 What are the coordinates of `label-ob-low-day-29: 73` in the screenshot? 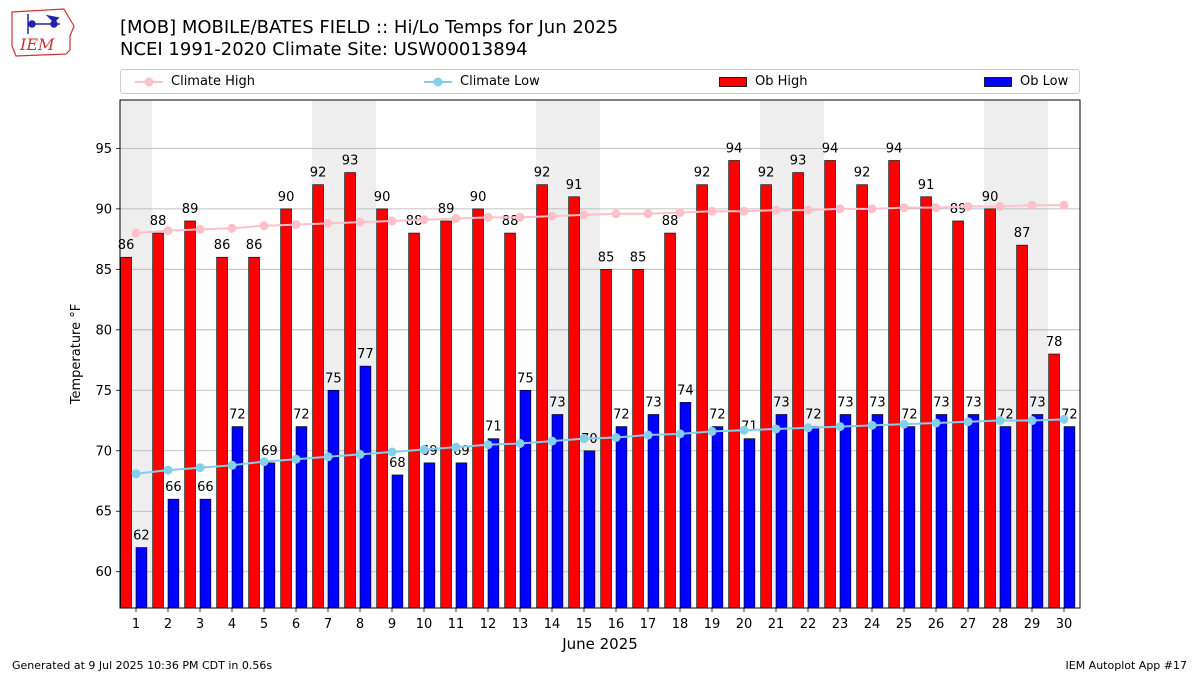 It's located at (1037, 402).